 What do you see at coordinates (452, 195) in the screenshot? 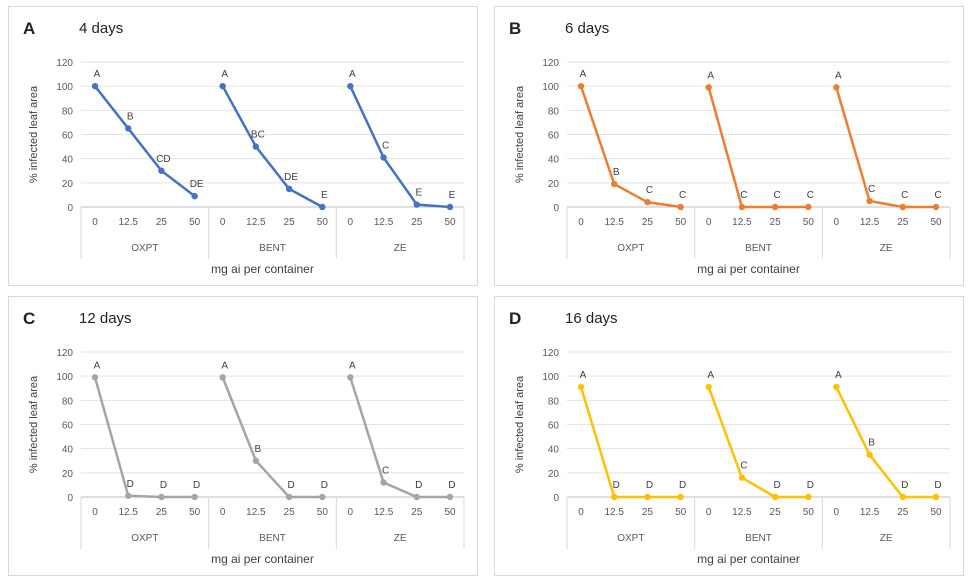
I see `significance-label: E` at bounding box center [452, 195].